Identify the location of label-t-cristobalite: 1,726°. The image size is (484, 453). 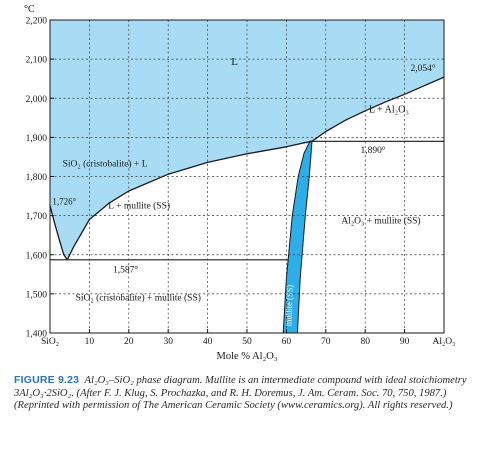
(64, 202).